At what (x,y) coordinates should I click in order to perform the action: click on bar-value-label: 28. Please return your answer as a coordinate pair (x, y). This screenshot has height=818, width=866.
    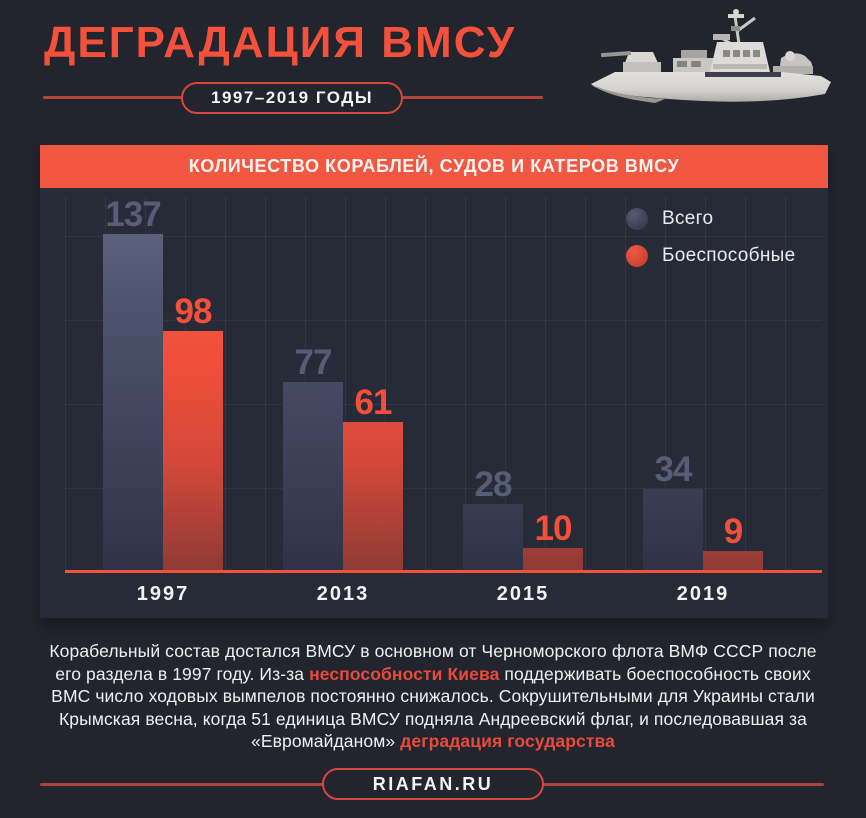
    Looking at the image, I should click on (493, 484).